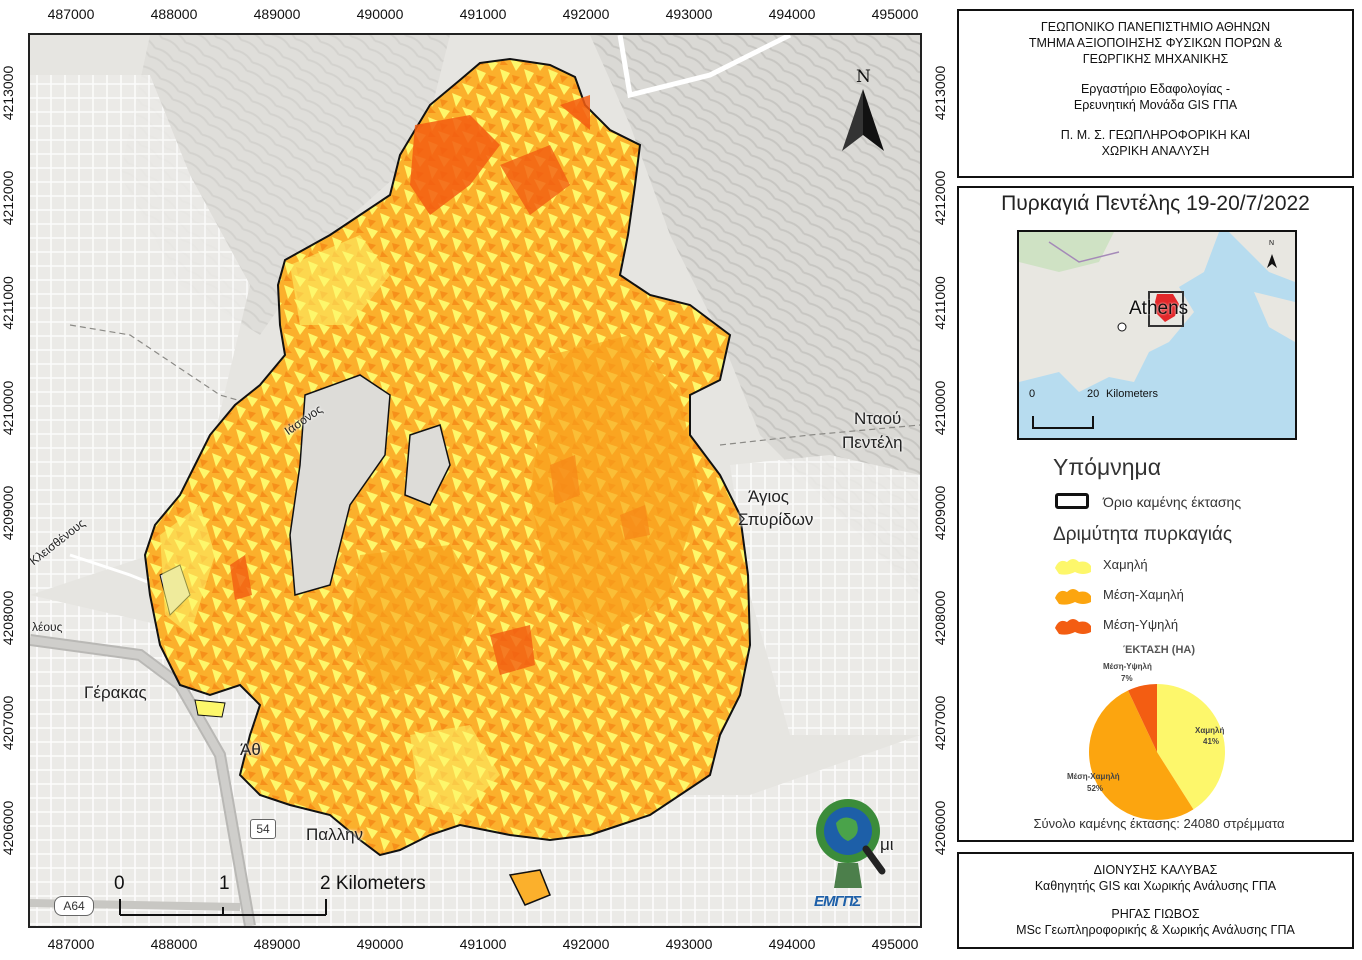  I want to click on scale-label-0: 0, so click(119, 883).